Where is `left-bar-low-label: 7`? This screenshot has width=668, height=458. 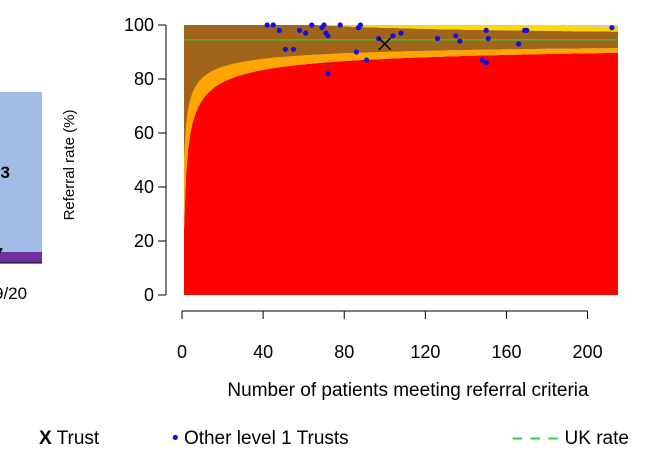
left-bar-low-label: 7 is located at coordinates (1, 253).